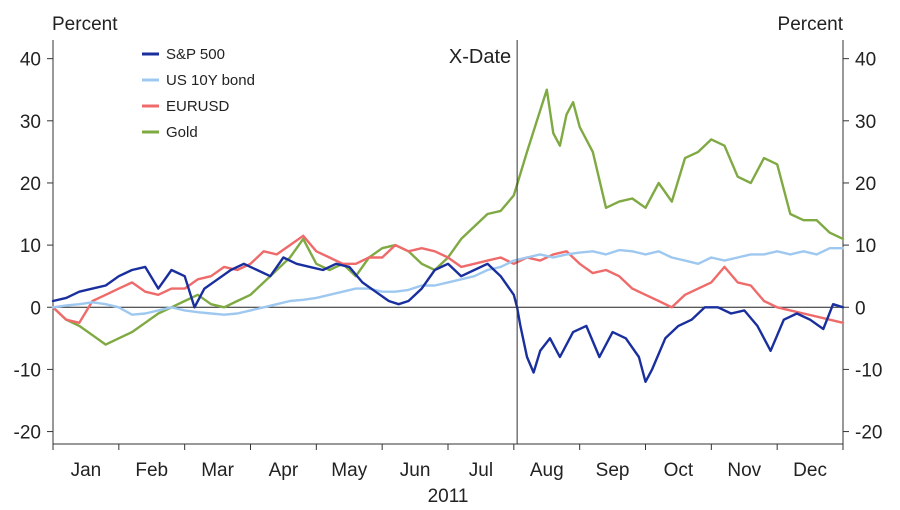 The width and height of the screenshot is (900, 510). I want to click on x-tick-label: Apr, so click(284, 470).